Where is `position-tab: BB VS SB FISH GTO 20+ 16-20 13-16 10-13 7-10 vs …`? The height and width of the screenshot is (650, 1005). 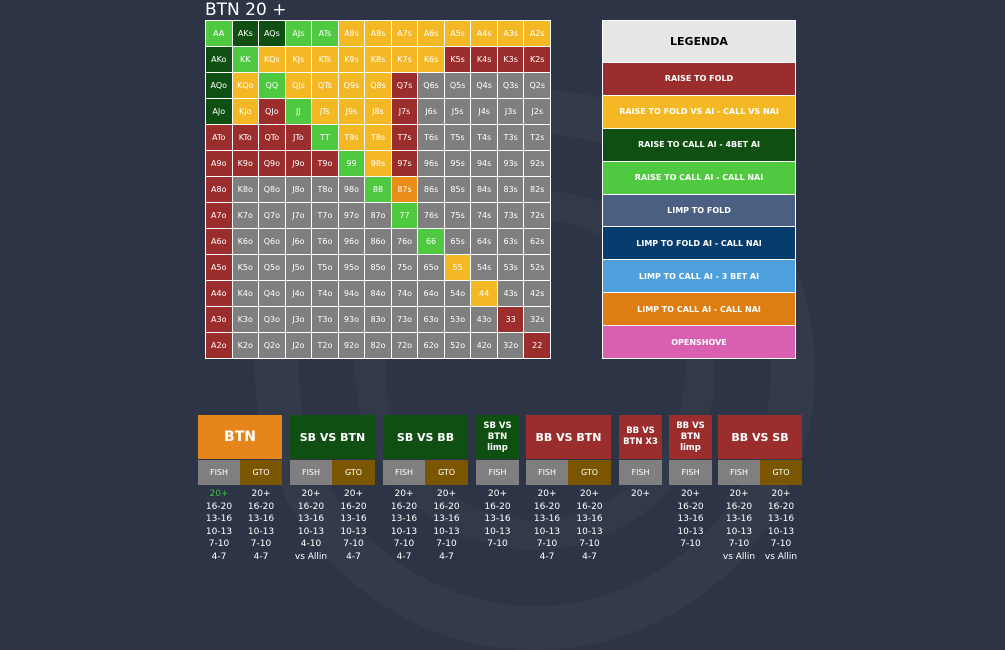 position-tab: BB VS SB FISH GTO 20+ 16-20 13-16 10-13 7-10 vs … is located at coordinates (760, 489).